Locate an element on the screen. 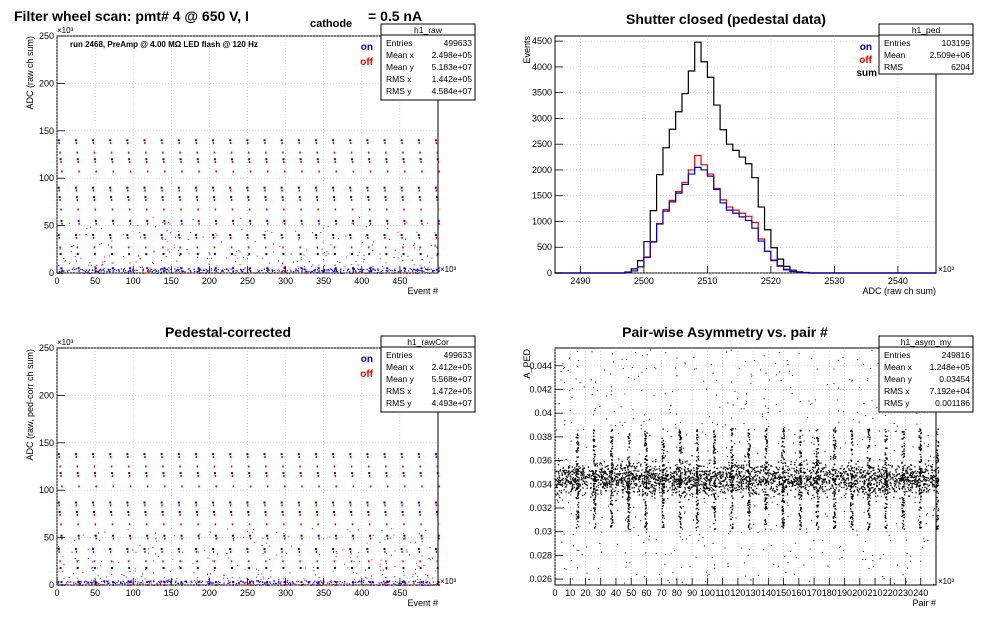 The height and width of the screenshot is (622, 996). ylabel-cor: ADC (raw, ped-corr ch sum) is located at coordinates (30, 405).